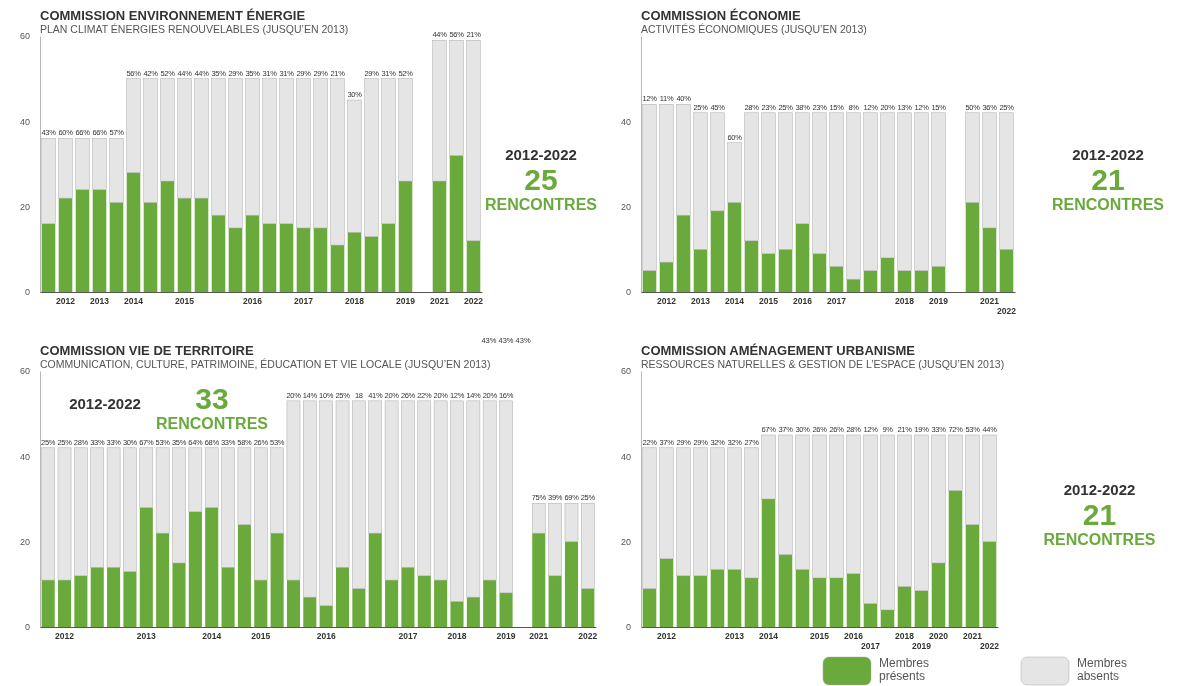  Describe the element at coordinates (823, 364) in the screenshot. I see `chart-subtitle: RESSOURCES NATURELLES & GESTION DE L’ESPACE (JUSQU’EN 2013)` at that location.